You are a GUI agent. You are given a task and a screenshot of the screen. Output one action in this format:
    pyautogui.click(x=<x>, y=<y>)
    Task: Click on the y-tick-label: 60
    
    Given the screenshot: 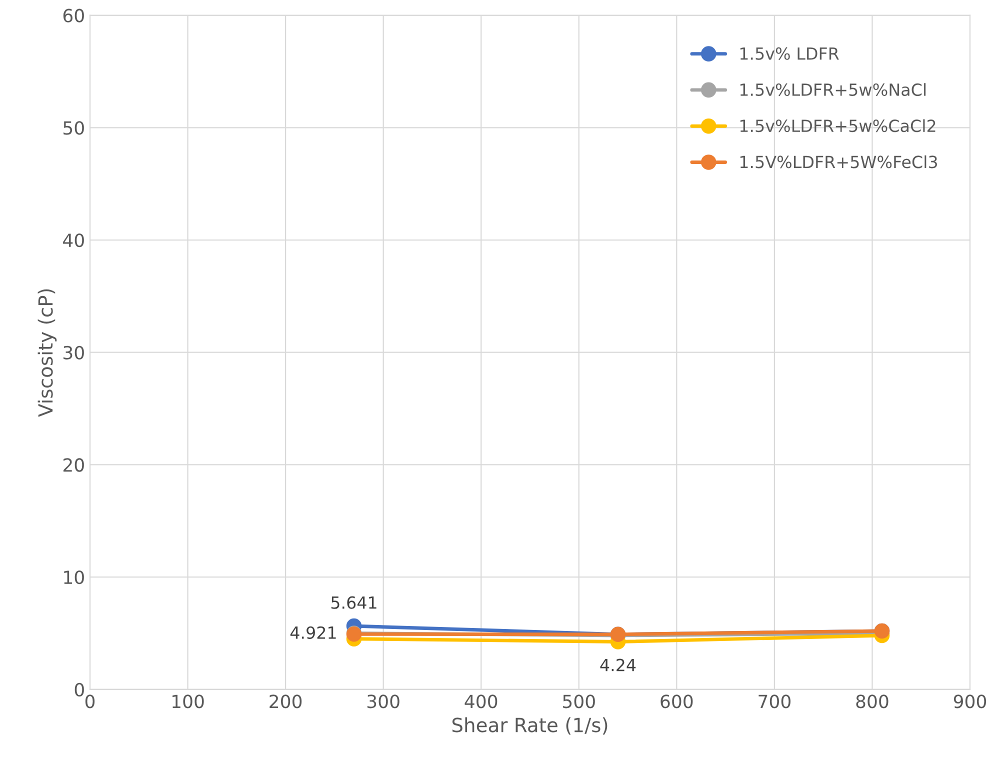 What is the action you would take?
    pyautogui.click(x=73, y=15)
    